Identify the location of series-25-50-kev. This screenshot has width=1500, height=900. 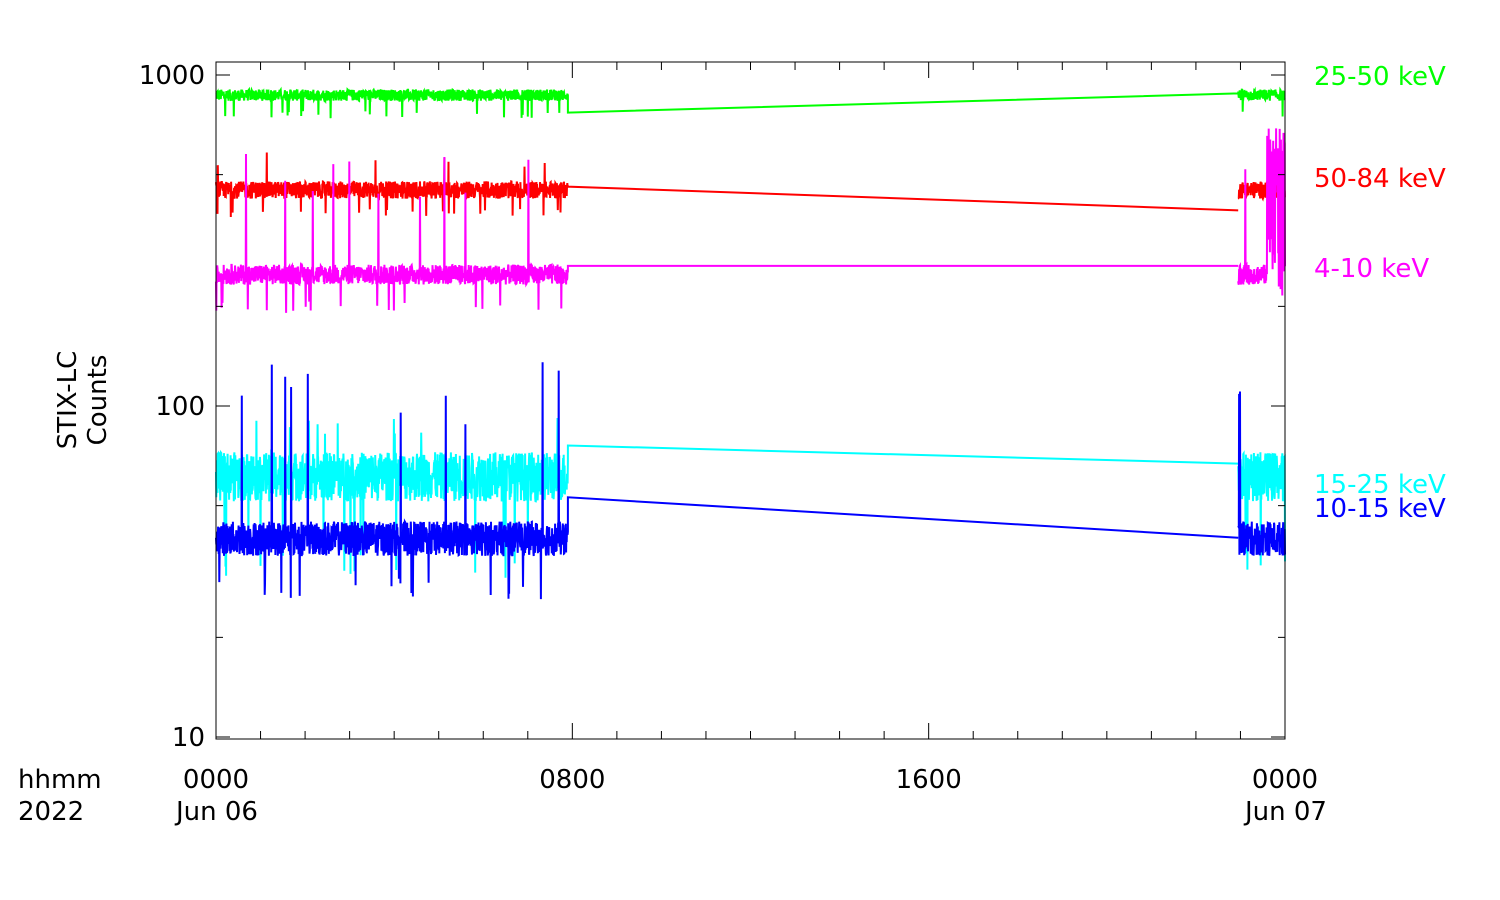
(750, 102).